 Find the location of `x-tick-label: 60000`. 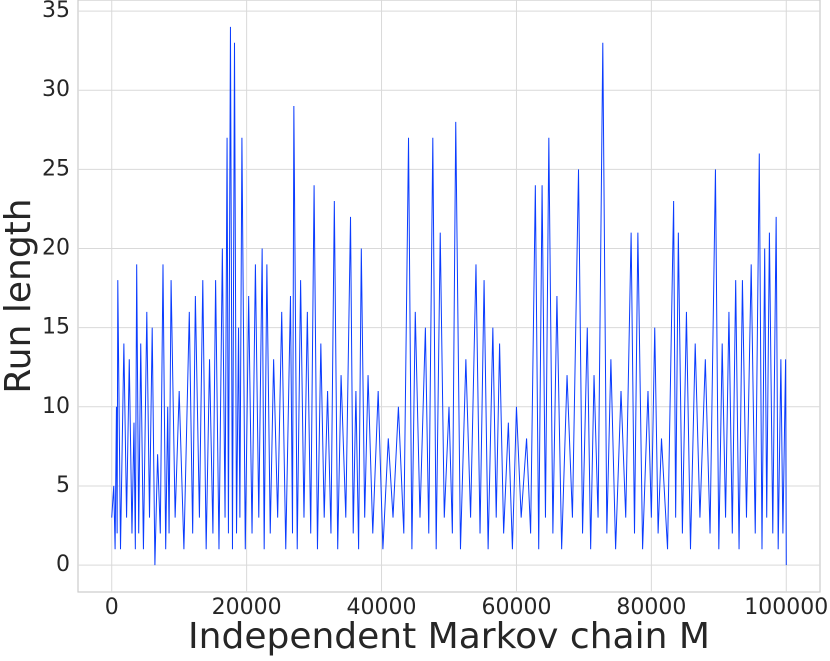

x-tick-label: 60000 is located at coordinates (516, 607).